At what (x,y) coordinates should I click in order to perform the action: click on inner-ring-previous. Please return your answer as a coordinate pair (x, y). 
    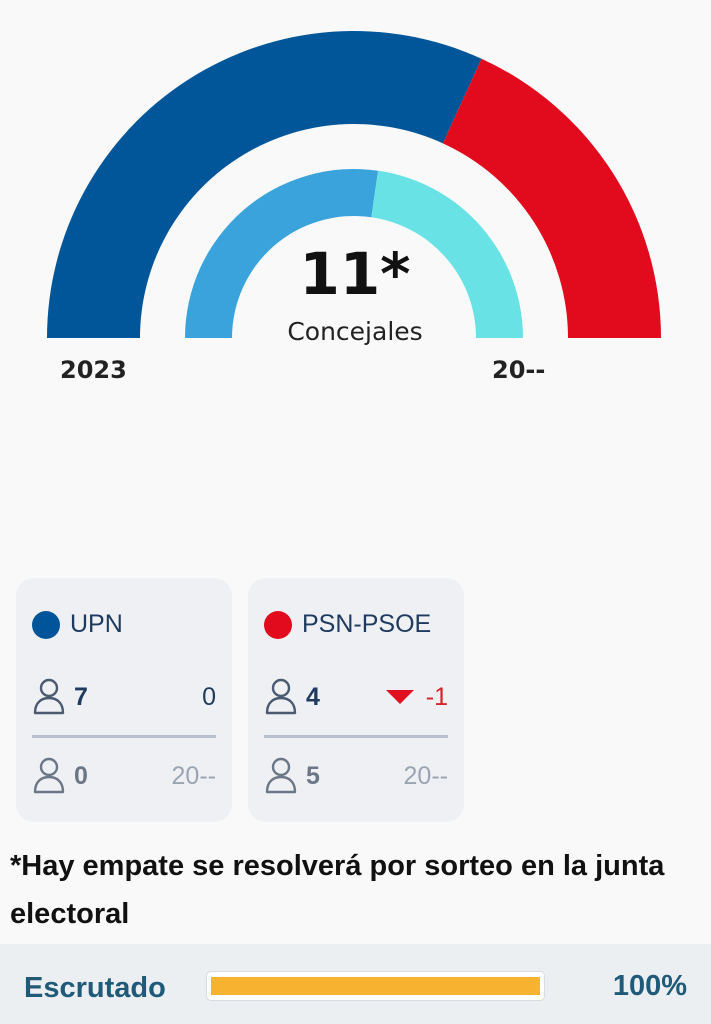
    Looking at the image, I should click on (354, 253).